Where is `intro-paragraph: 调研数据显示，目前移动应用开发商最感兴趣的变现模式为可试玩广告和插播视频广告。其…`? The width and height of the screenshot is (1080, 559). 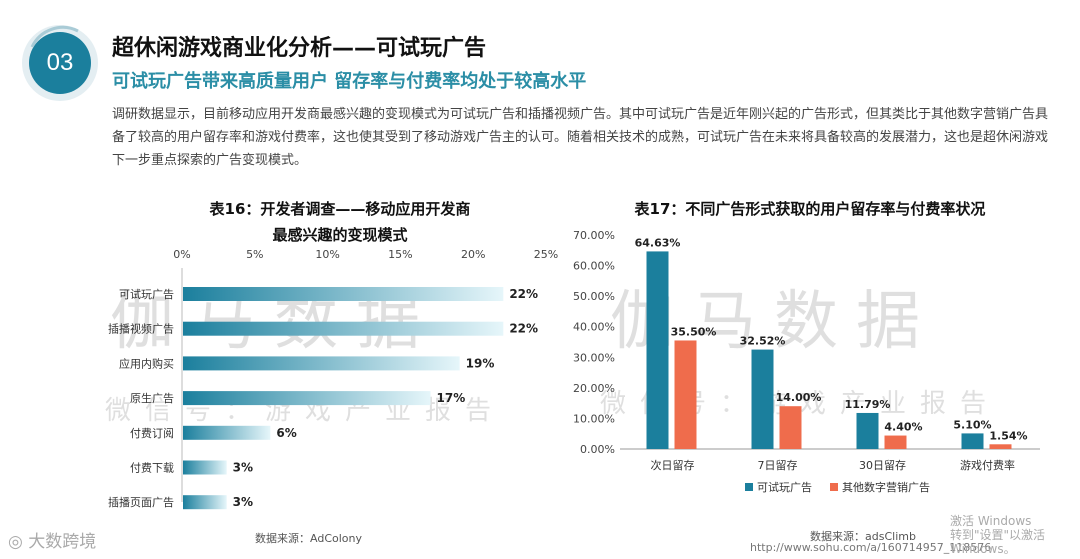
intro-paragraph: 调研数据显示，目前移动应用开发商最感兴趣的变现模式为可试玩广告和插播视频广告。其… is located at coordinates (580, 137).